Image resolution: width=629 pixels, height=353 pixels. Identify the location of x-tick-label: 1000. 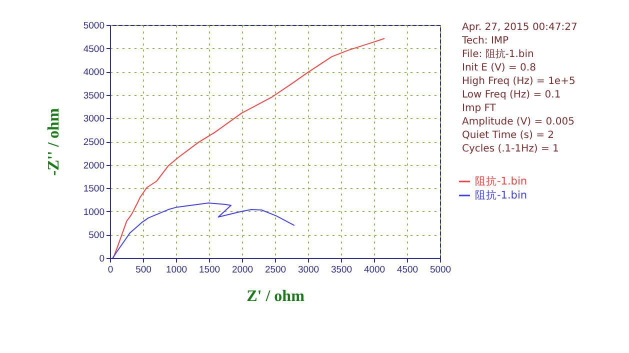
(177, 270).